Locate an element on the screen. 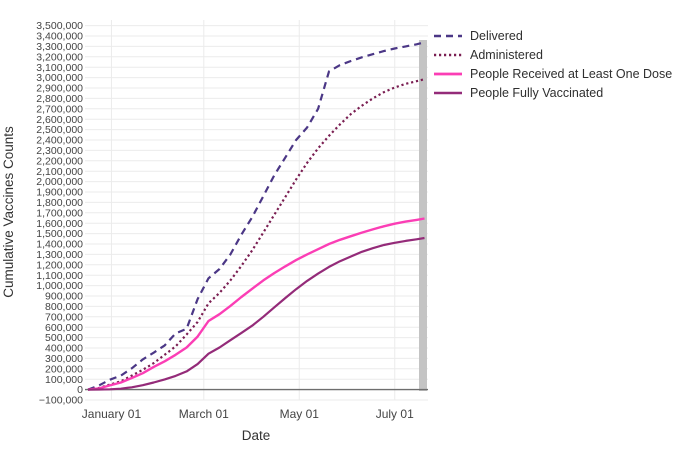 Image resolution: width=700 pixels, height=455 pixels. last-date-bar is located at coordinates (423, 215).